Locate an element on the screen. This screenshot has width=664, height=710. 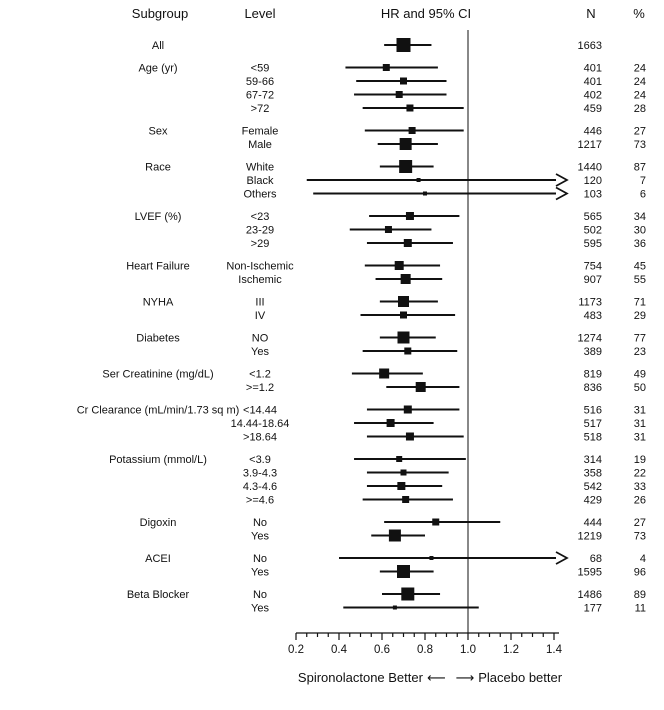
pct-value: 29 is located at coordinates (640, 316).